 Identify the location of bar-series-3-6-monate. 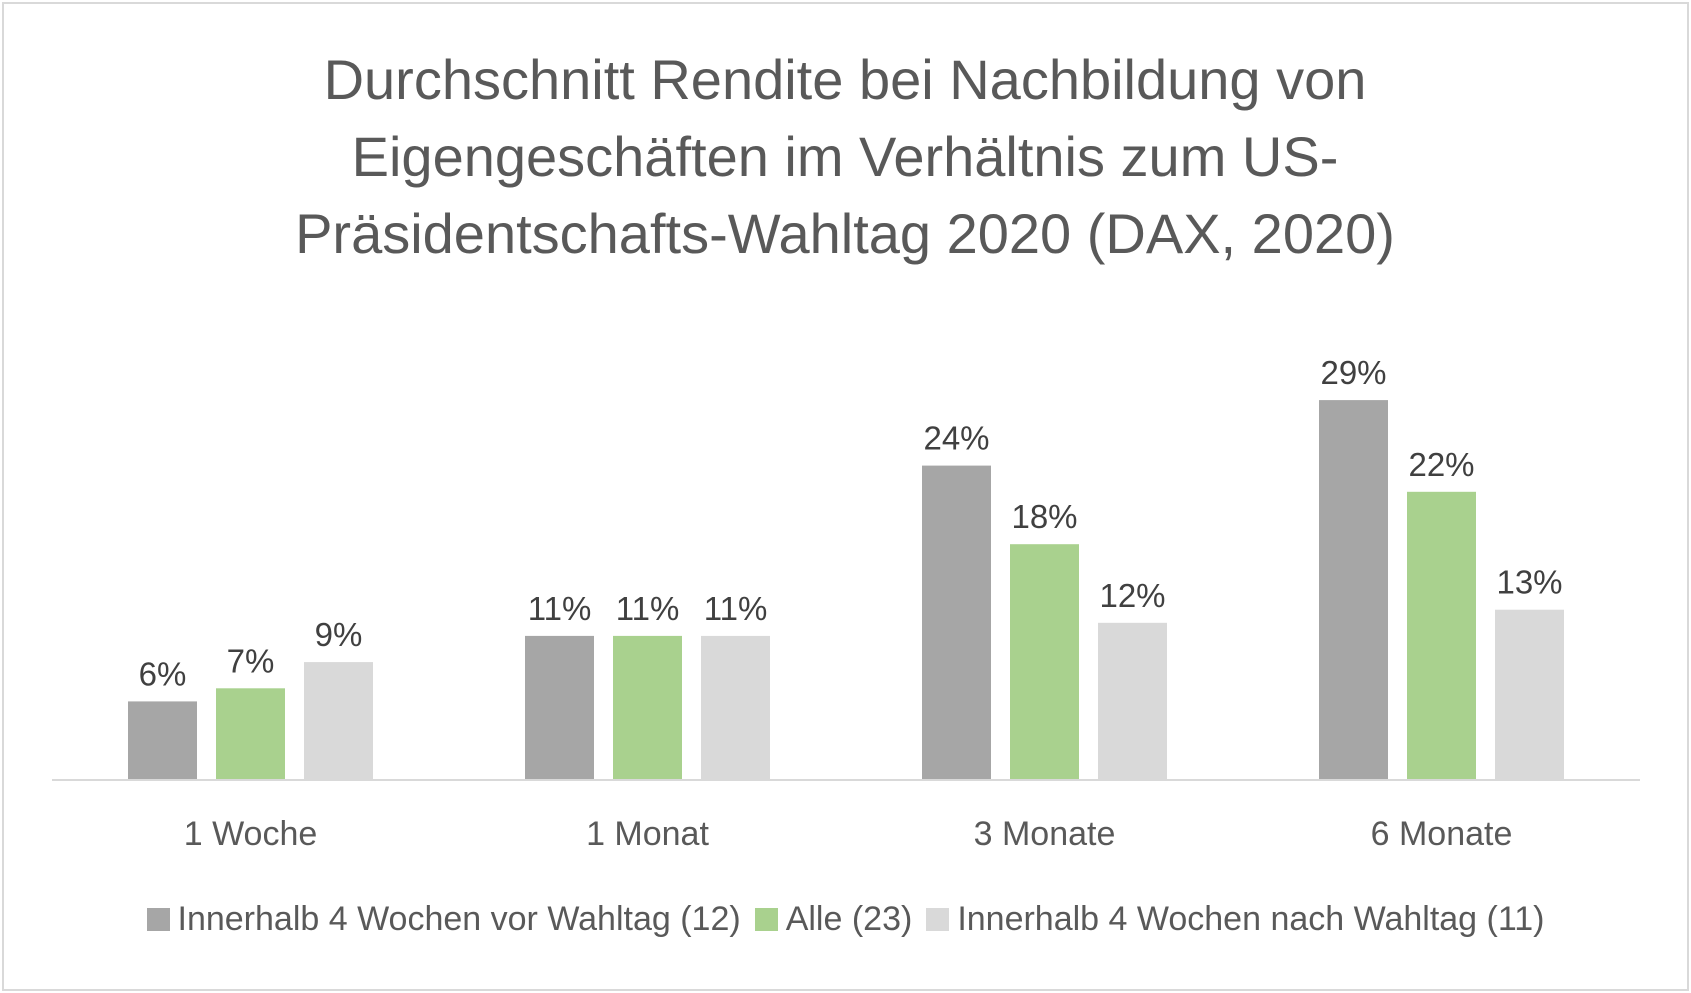
(1529, 694).